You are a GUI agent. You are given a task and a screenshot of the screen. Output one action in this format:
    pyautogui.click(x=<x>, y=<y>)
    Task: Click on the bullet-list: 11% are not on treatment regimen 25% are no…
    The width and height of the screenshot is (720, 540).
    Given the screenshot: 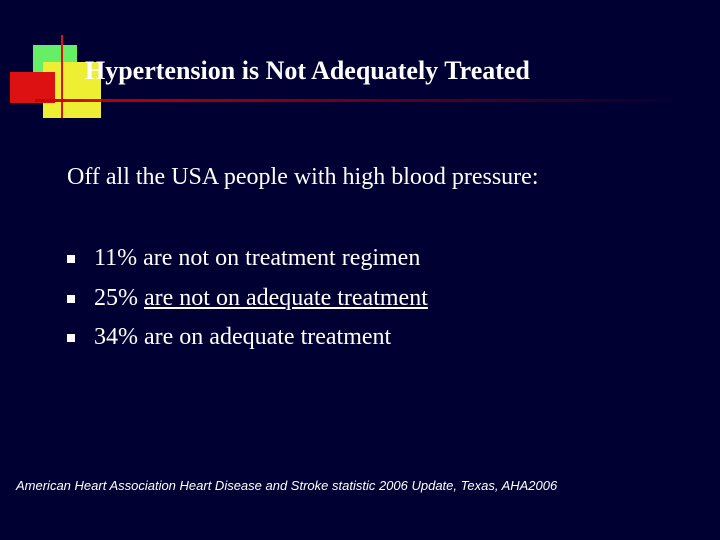 What is the action you would take?
    pyautogui.click(x=247, y=301)
    